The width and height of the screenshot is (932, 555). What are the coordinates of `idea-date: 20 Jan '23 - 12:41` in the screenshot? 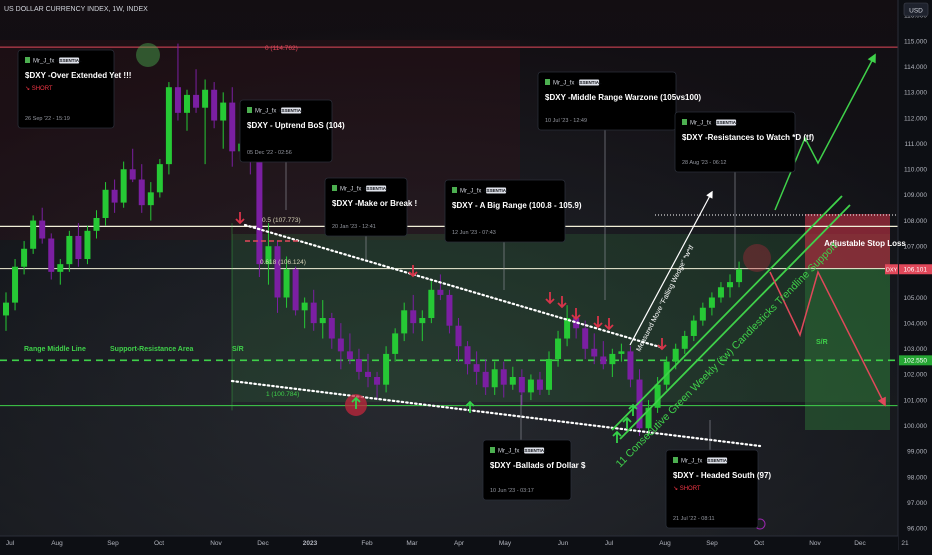 It's located at (354, 227).